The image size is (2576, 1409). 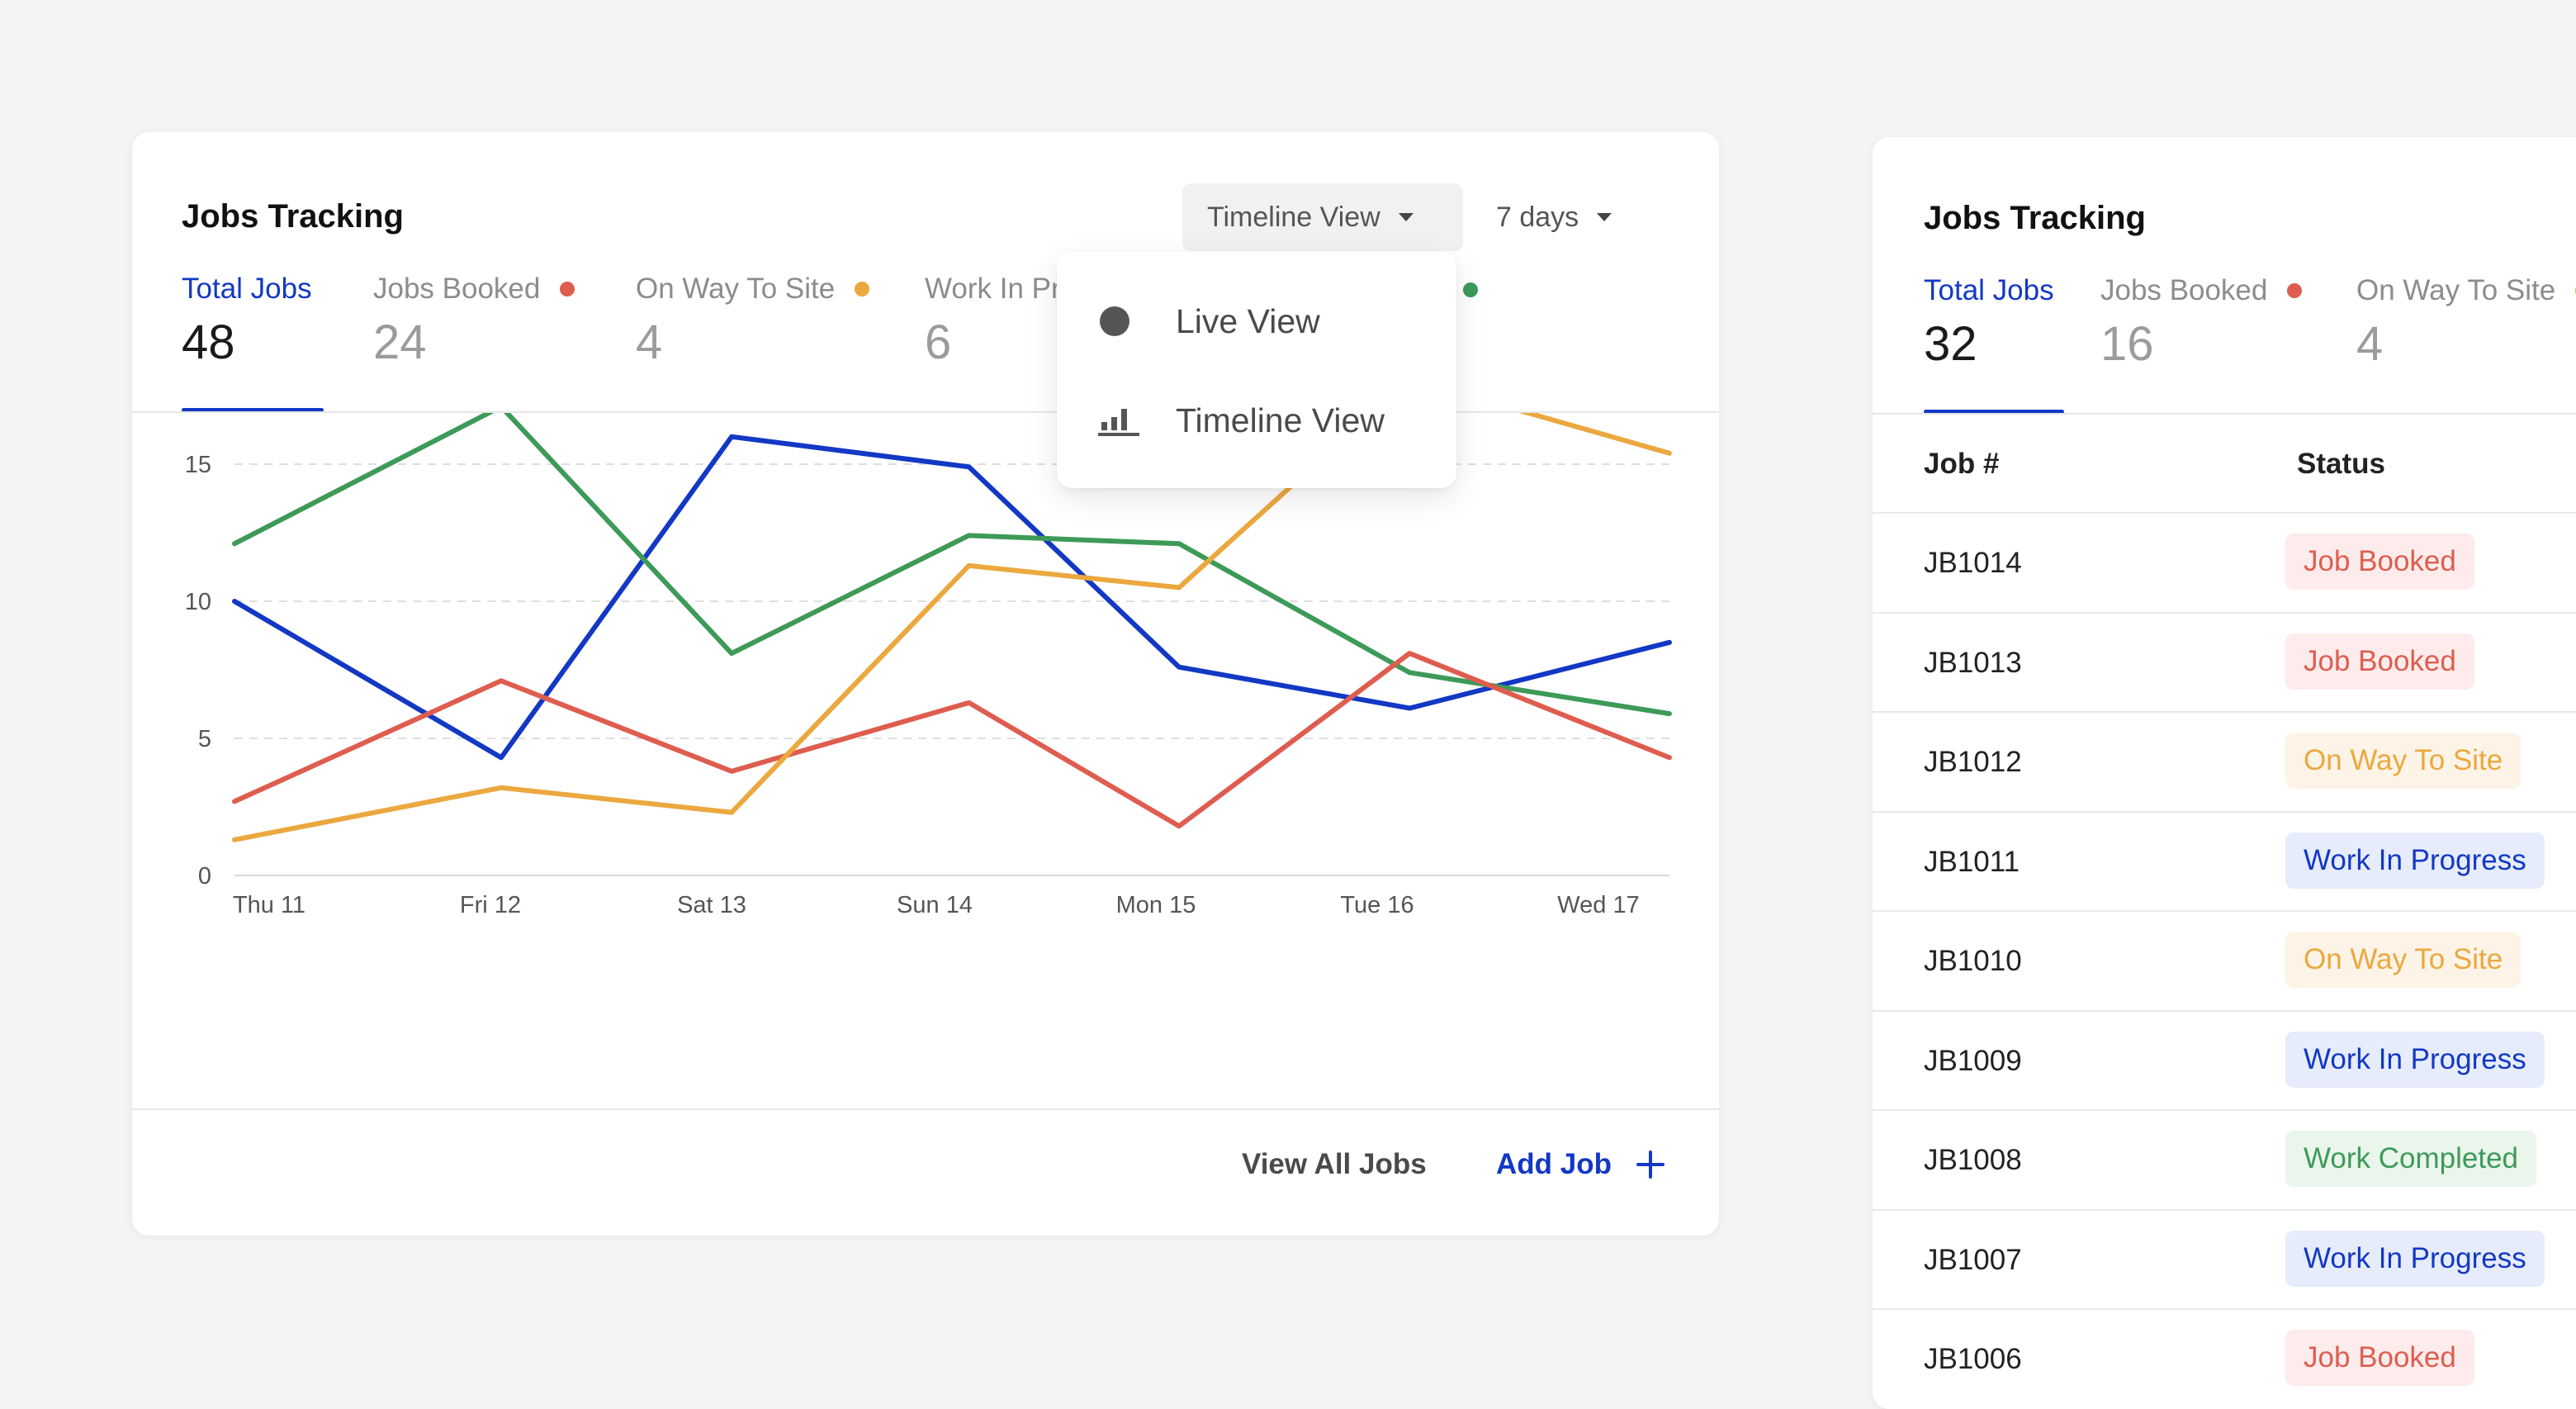 What do you see at coordinates (1973, 1259) in the screenshot?
I see `job-id: JB1007` at bounding box center [1973, 1259].